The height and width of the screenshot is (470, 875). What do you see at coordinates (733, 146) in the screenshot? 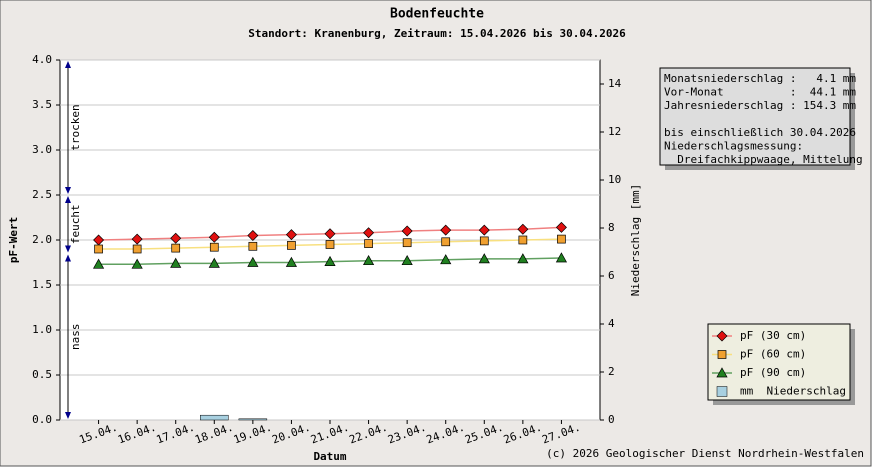
I see `info-line: Niederschlagsmessung:` at bounding box center [733, 146].